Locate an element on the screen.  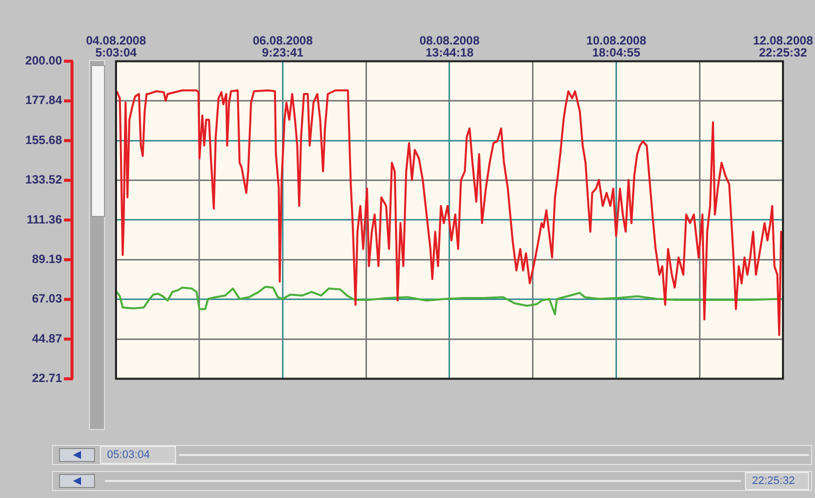
text: 05:03:04 is located at coordinates (138, 455).